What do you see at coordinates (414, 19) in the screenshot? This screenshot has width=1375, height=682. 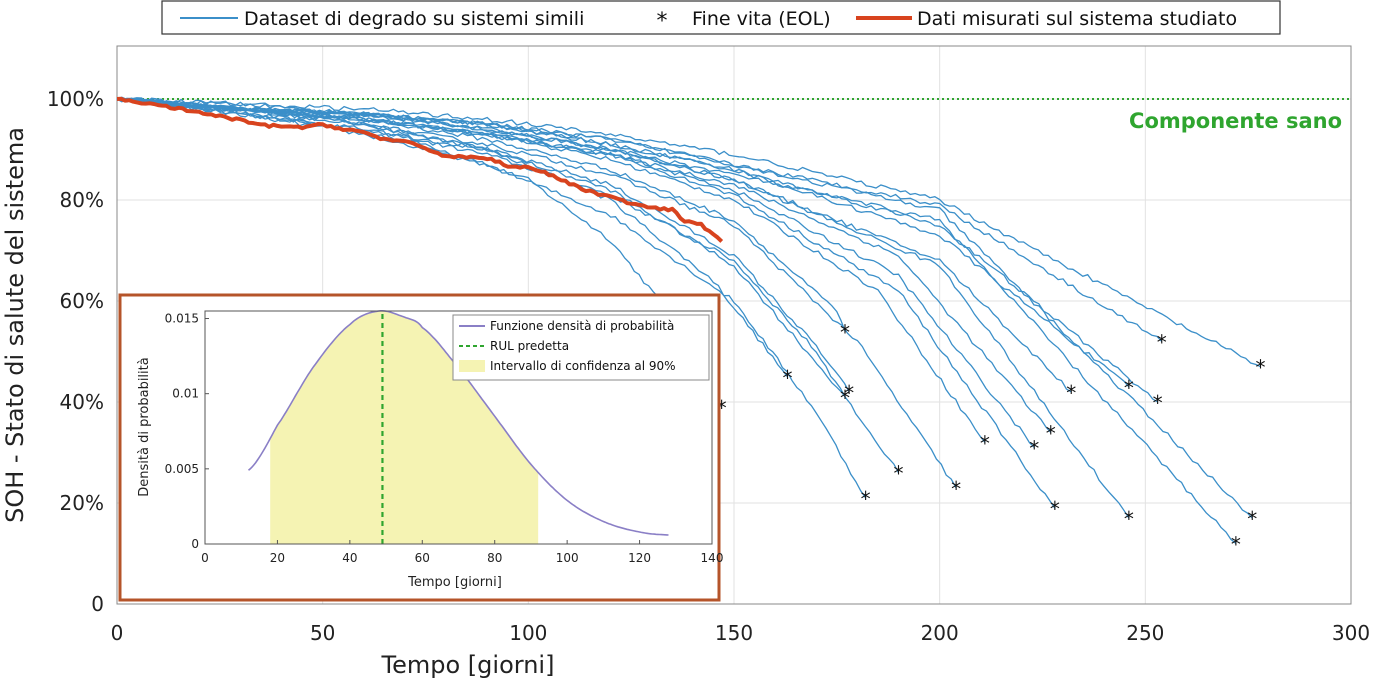 I see `legend-dataset-label: Dataset di degrado su sistemi simili` at bounding box center [414, 19].